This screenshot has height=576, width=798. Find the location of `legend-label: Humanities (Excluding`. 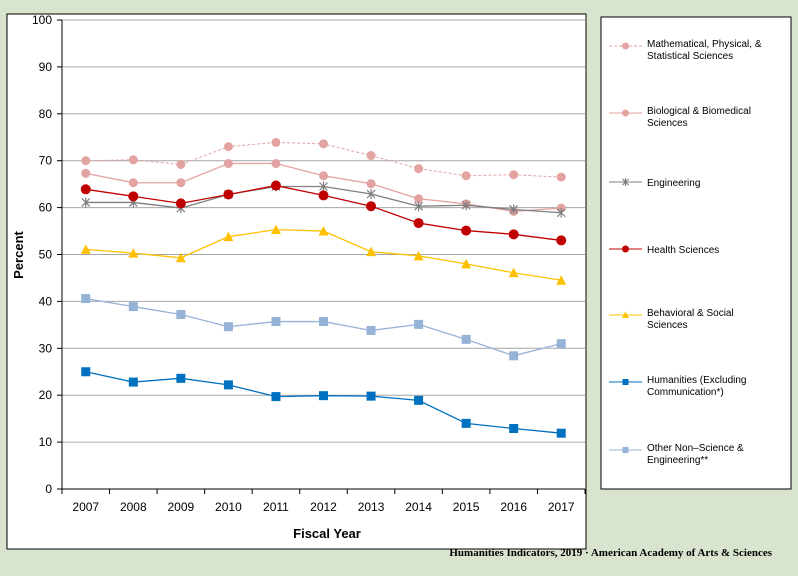

legend-label: Humanities (Excluding is located at coordinates (697, 380).